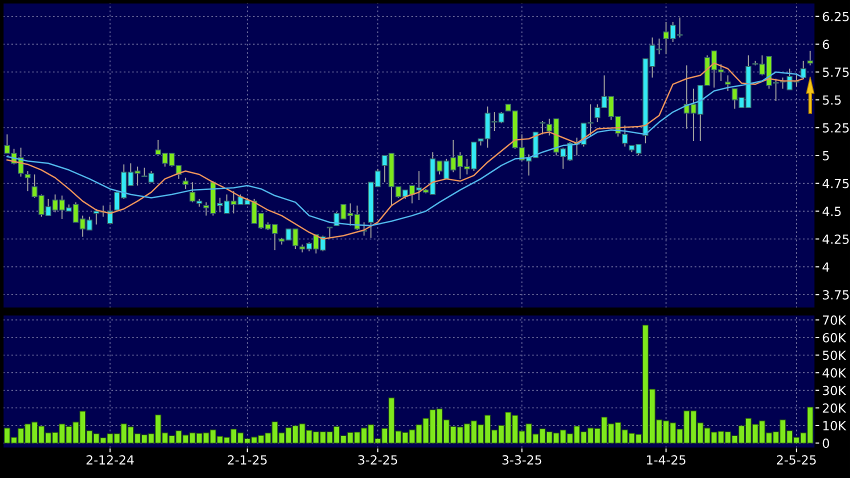  I want to click on y-tick-label: 5, so click(825, 155).